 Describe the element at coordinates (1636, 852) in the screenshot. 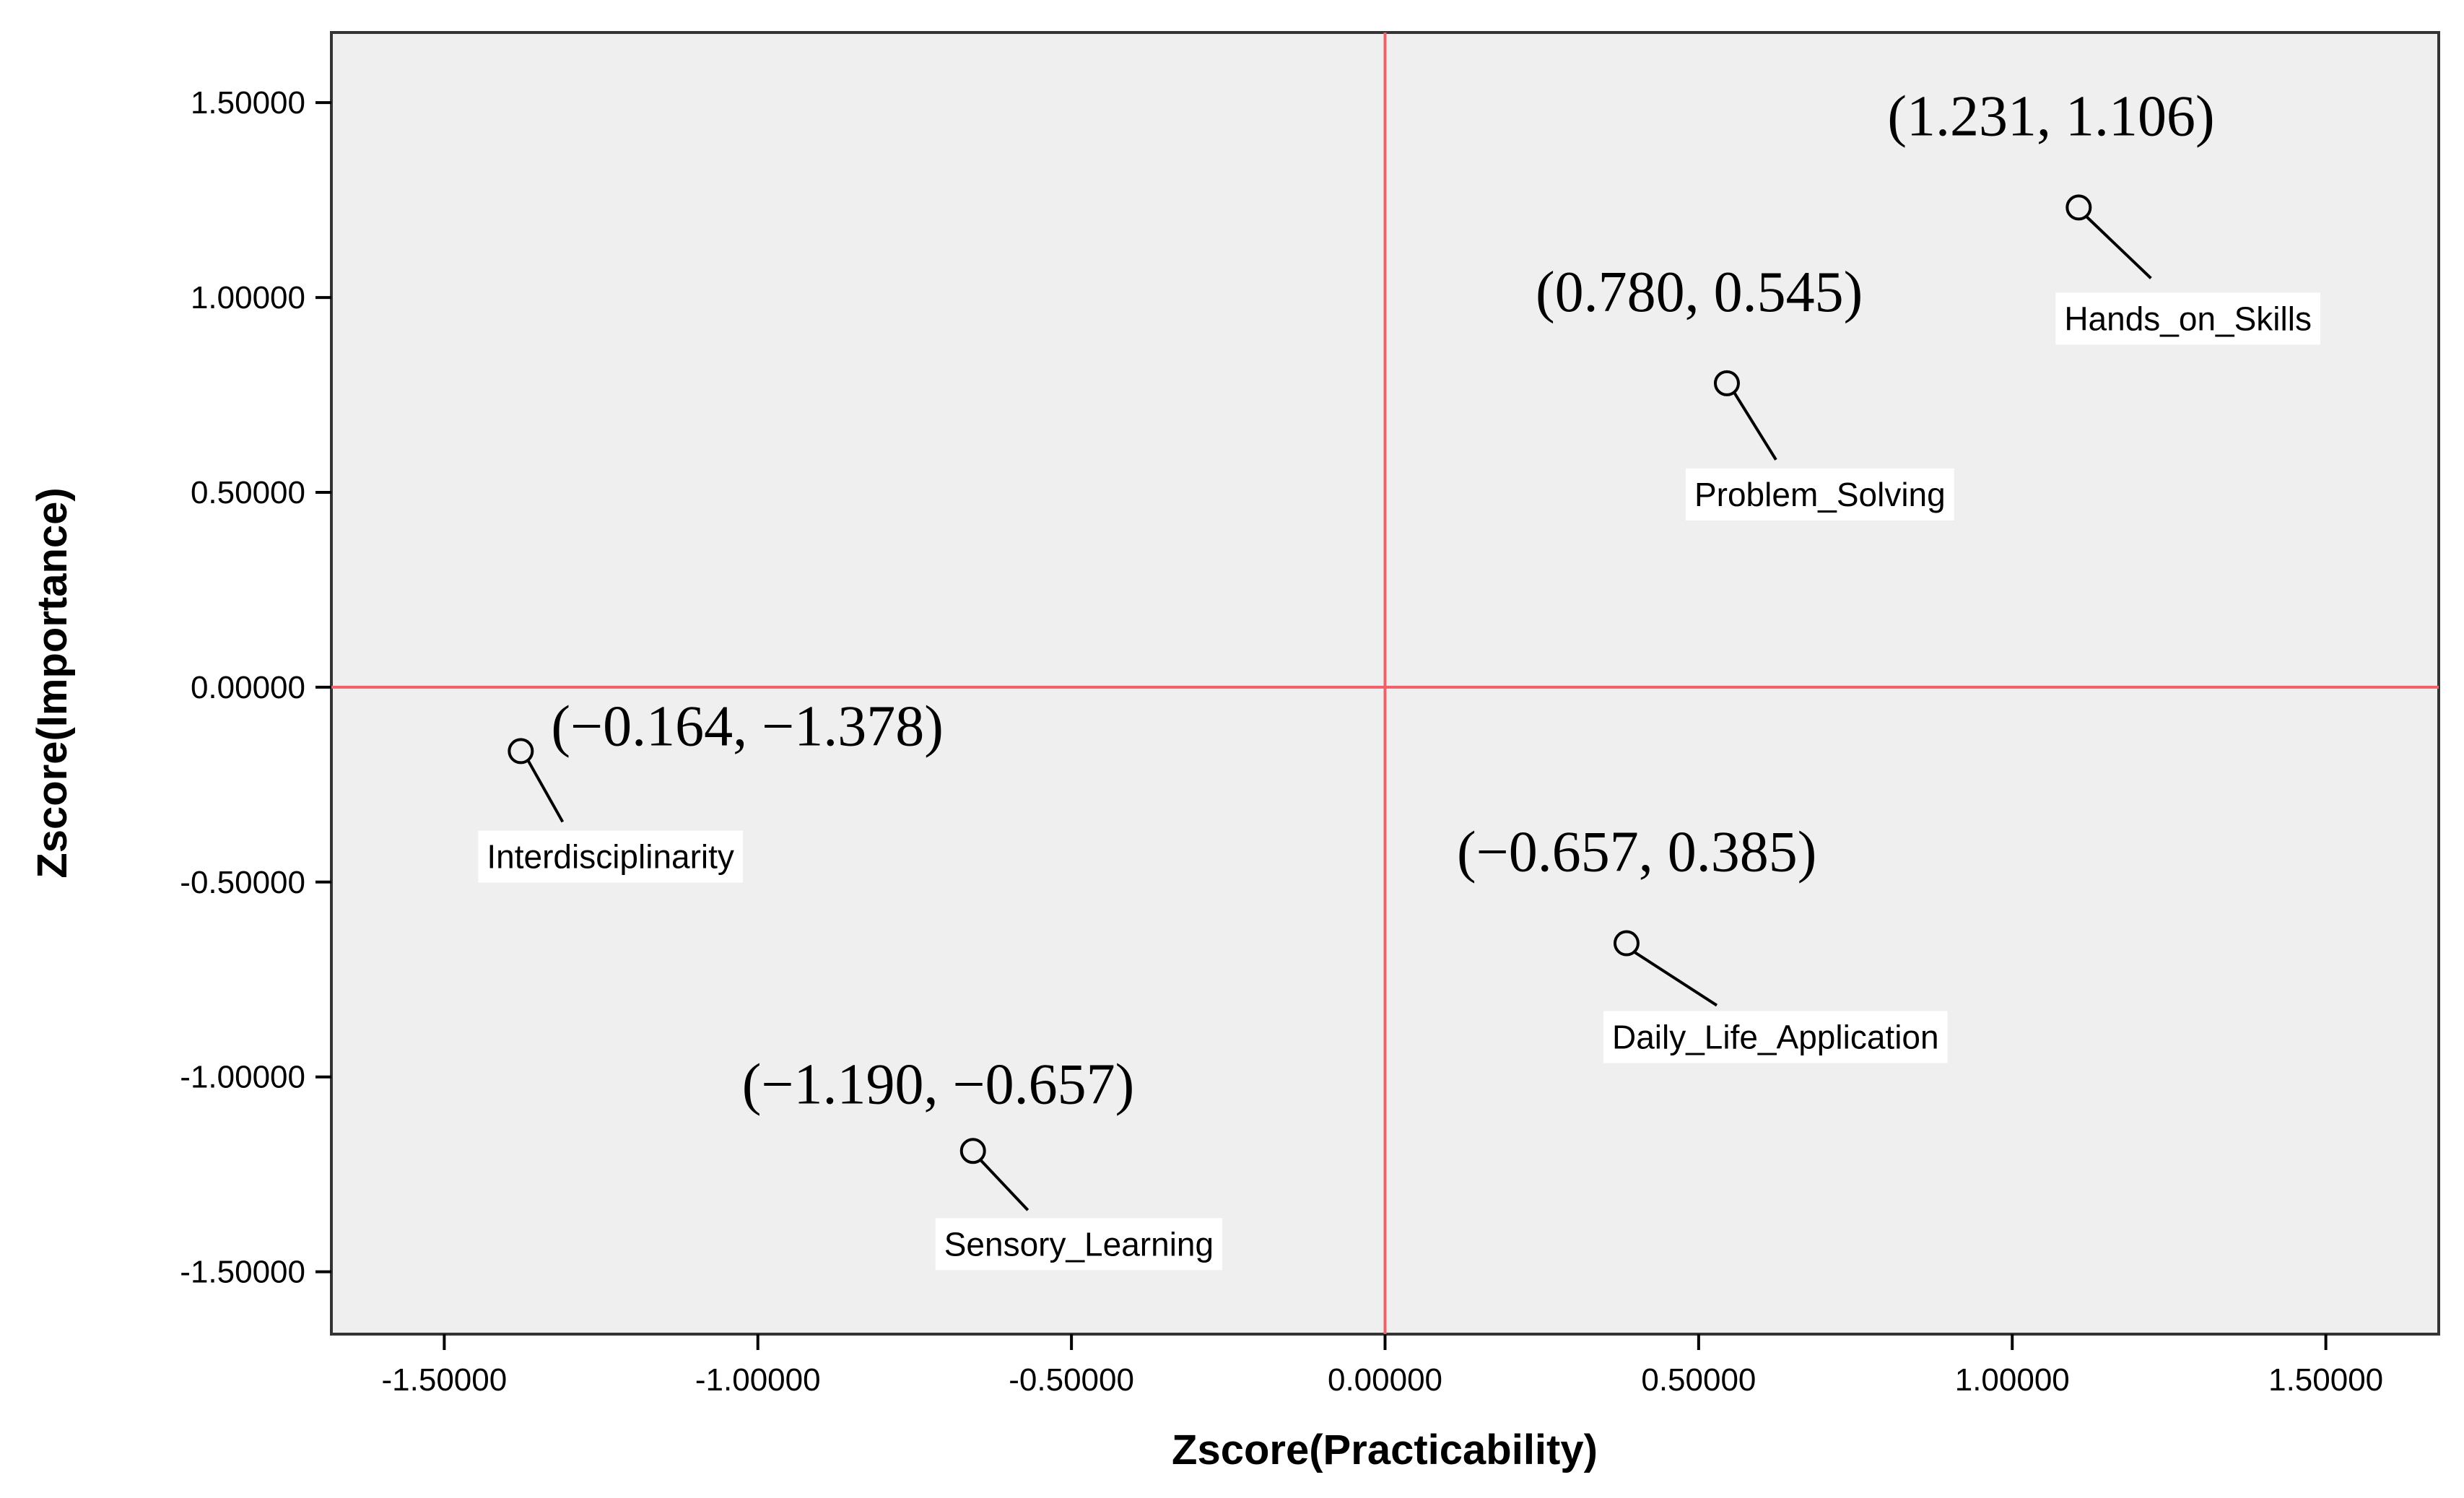

I see `point-annotation: (−0.657, 0.385)` at that location.